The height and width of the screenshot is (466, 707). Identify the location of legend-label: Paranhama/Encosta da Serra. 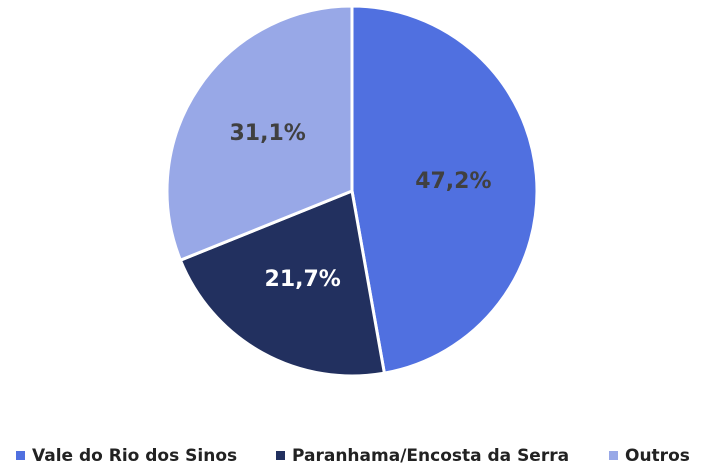
(430, 456).